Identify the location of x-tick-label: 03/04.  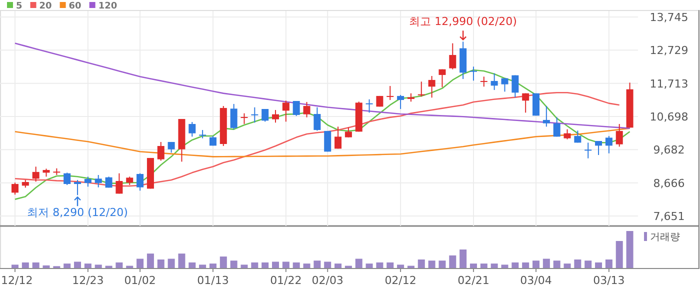
(536, 280).